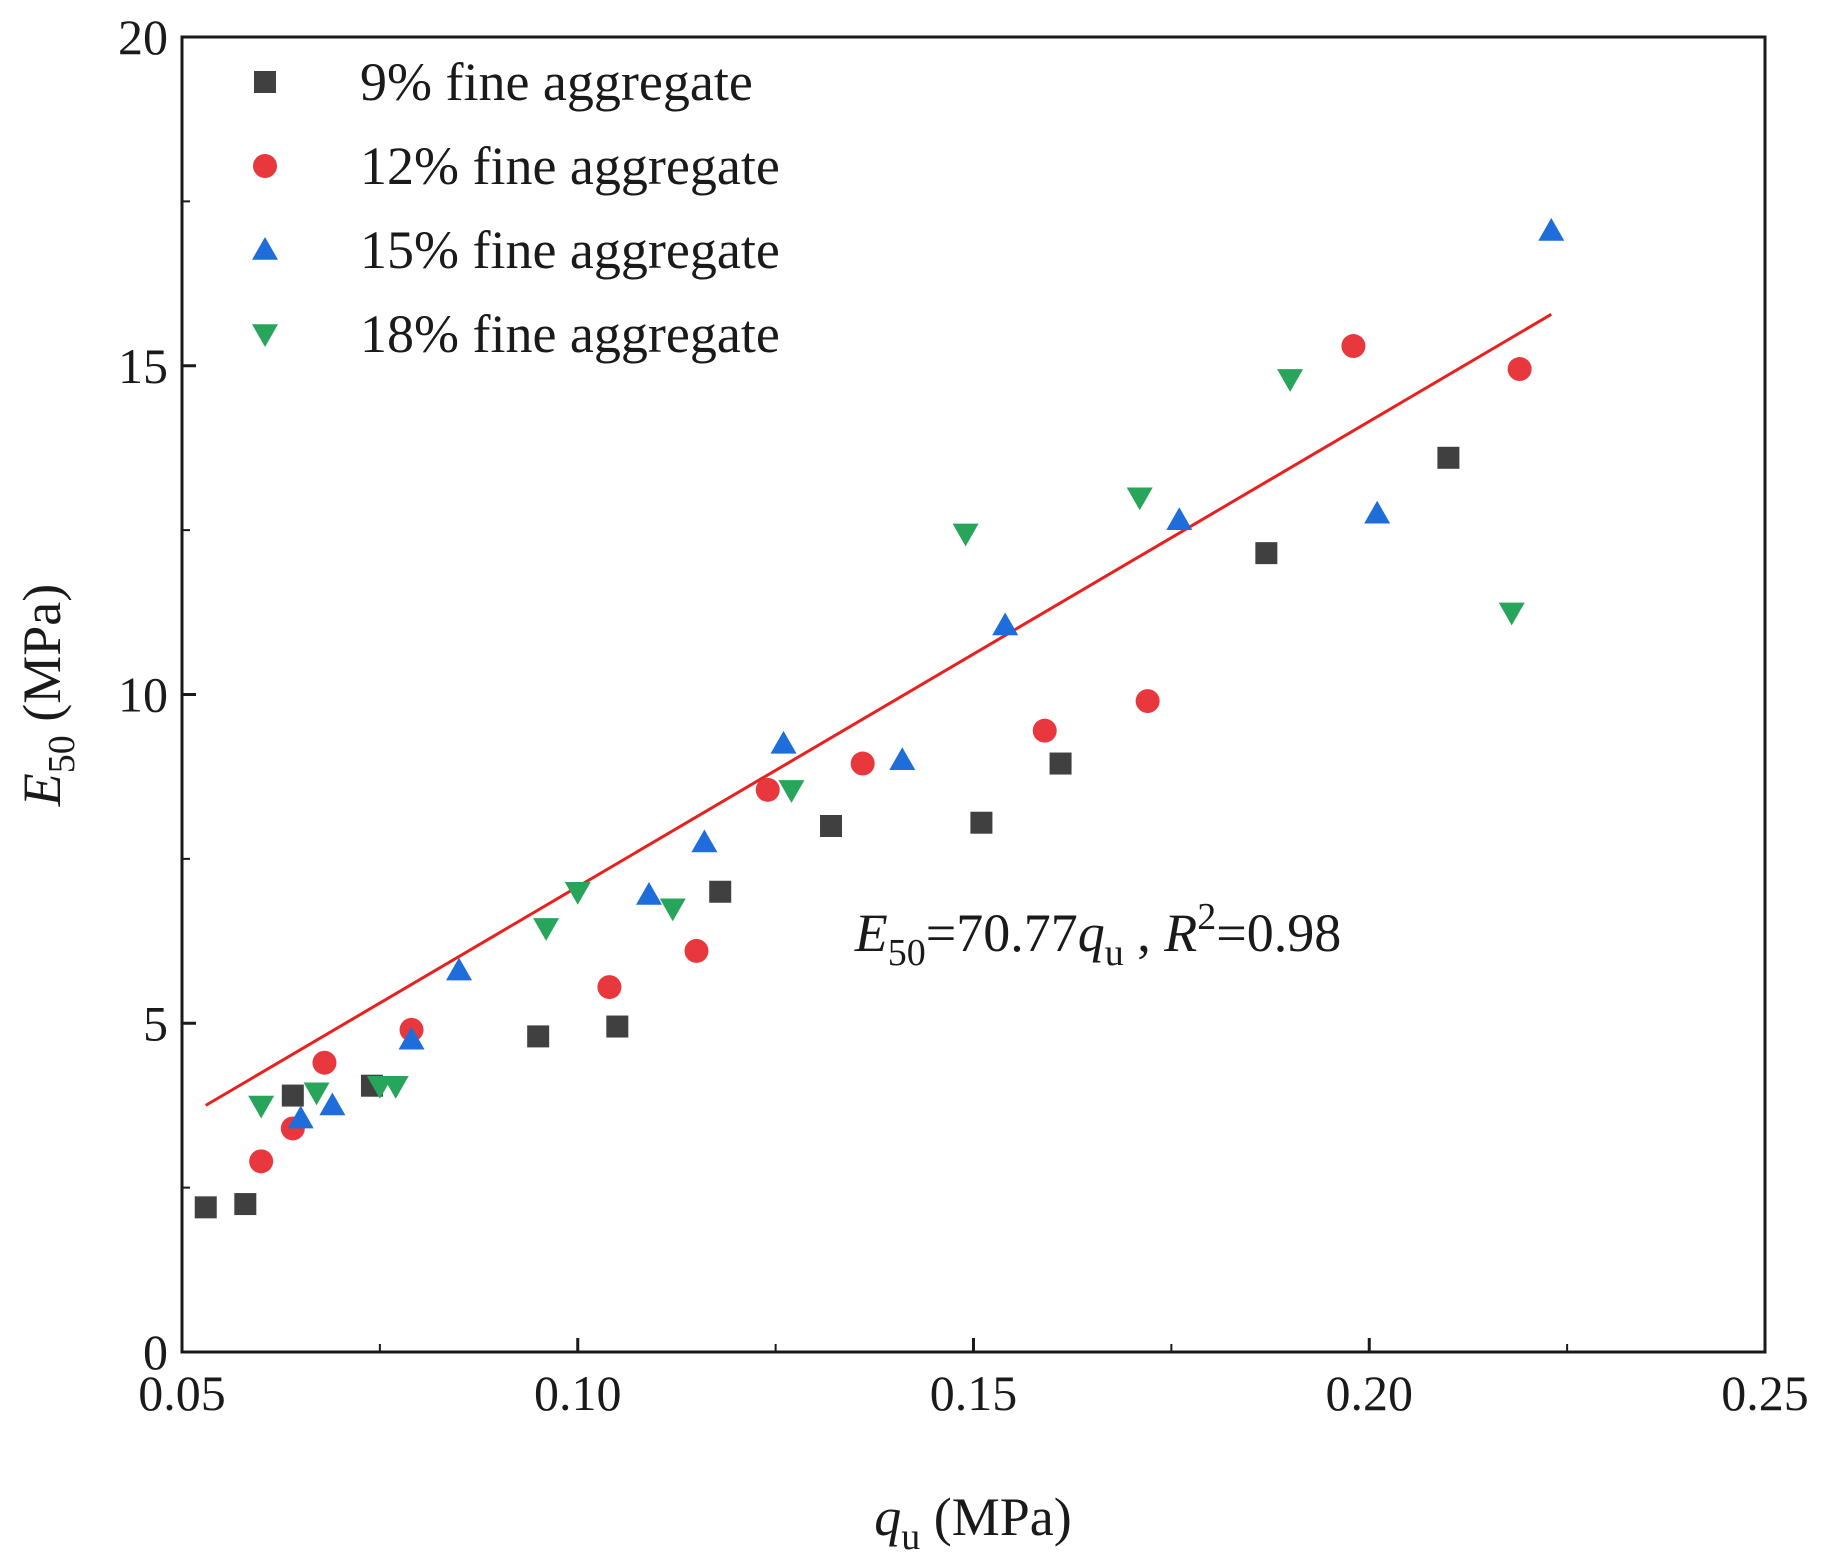 The height and width of the screenshot is (1562, 1835). What do you see at coordinates (556, 82) in the screenshot?
I see `legend-label-series-1: 9% fine aggregate` at bounding box center [556, 82].